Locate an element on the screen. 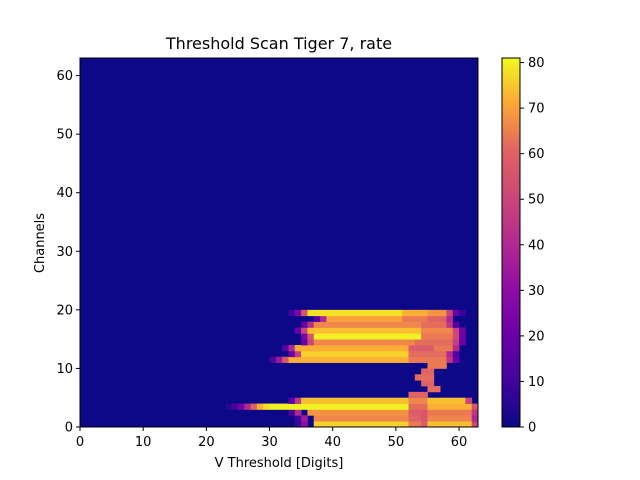  colorbar-gradient is located at coordinates (511, 242).